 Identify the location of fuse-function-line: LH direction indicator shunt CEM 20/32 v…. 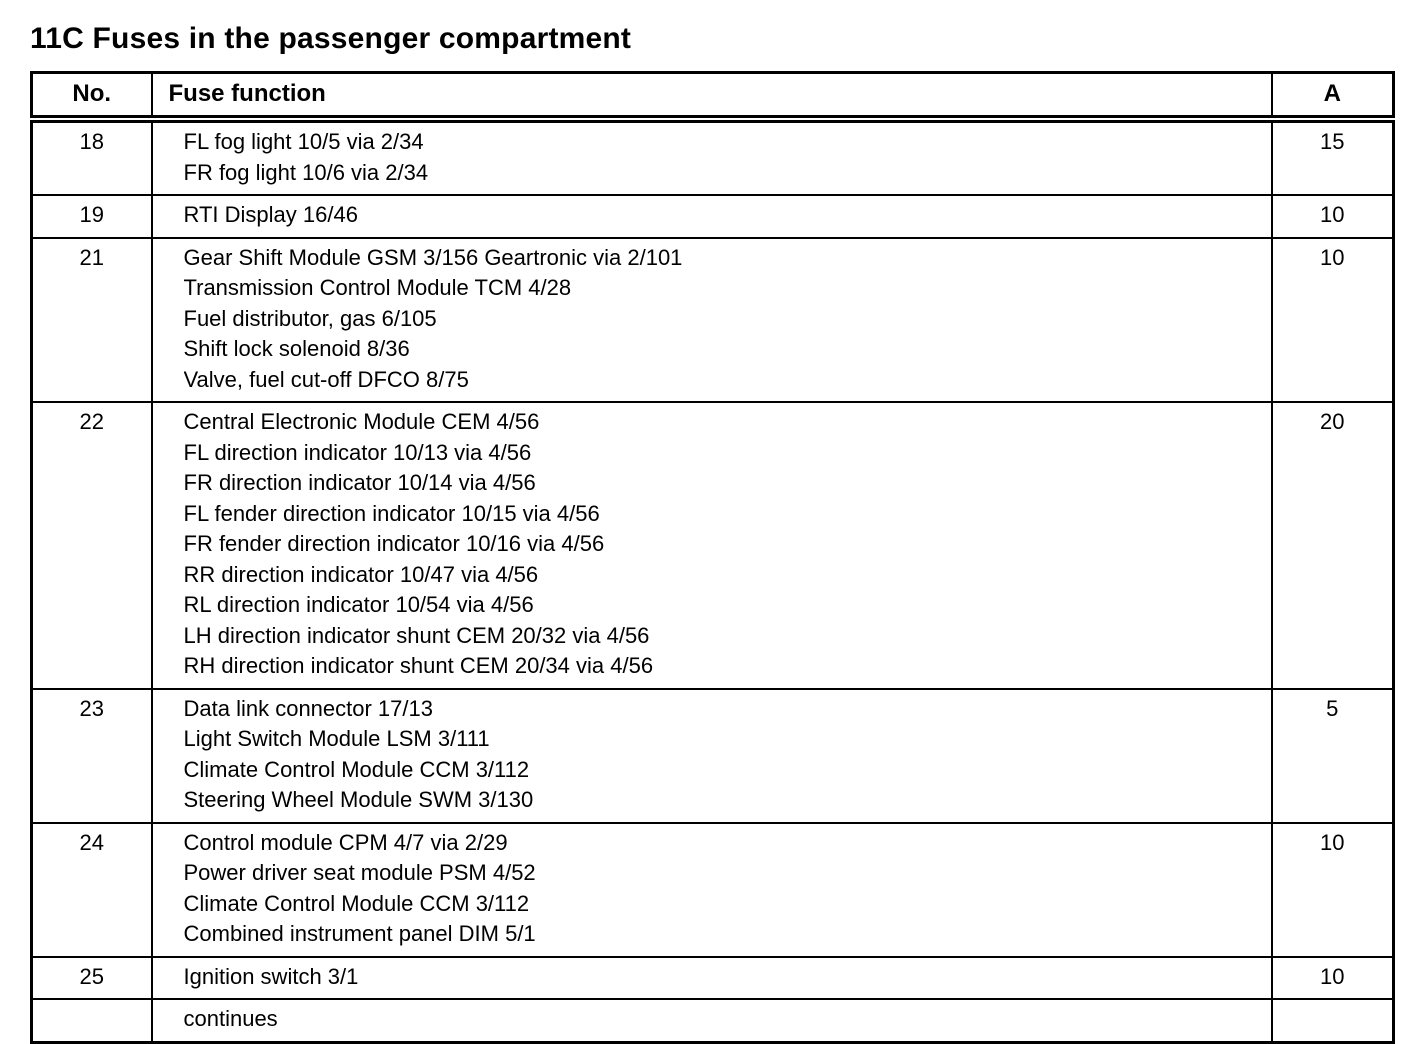
(416, 635).